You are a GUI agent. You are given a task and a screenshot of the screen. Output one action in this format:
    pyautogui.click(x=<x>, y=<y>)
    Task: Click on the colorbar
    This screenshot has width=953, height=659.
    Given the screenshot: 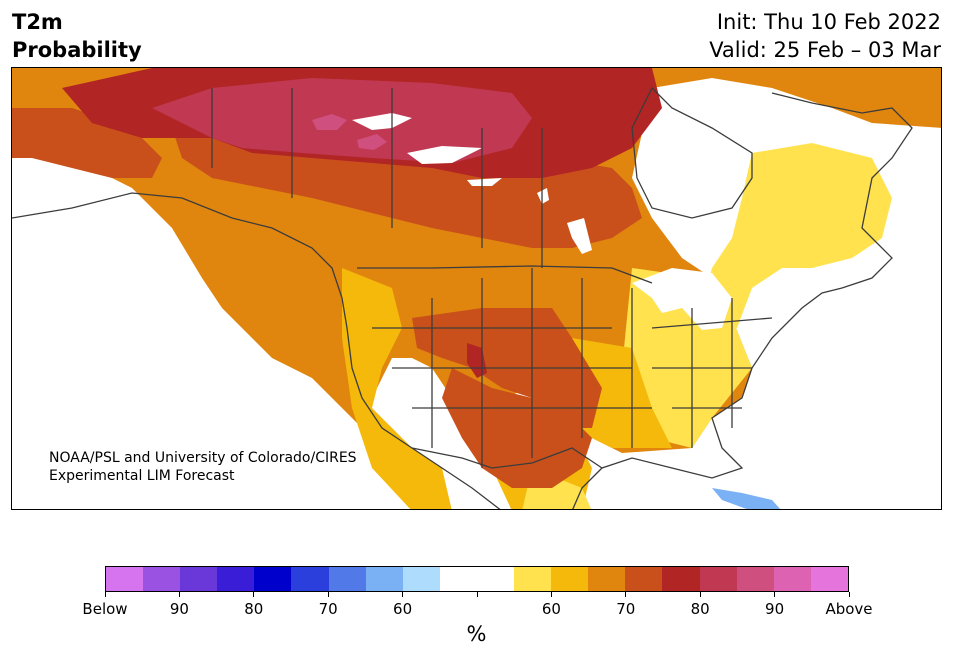 What is the action you would take?
    pyautogui.click(x=477, y=579)
    